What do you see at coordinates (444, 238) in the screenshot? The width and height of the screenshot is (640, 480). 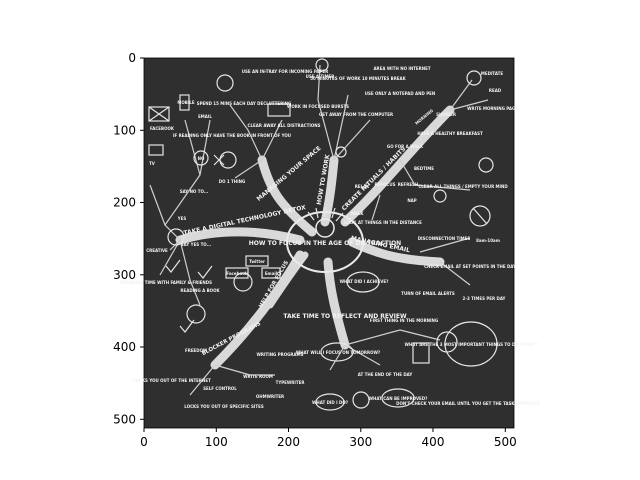 I see `leaf-disconnection: DISCONNECTION TIMES` at bounding box center [444, 238].